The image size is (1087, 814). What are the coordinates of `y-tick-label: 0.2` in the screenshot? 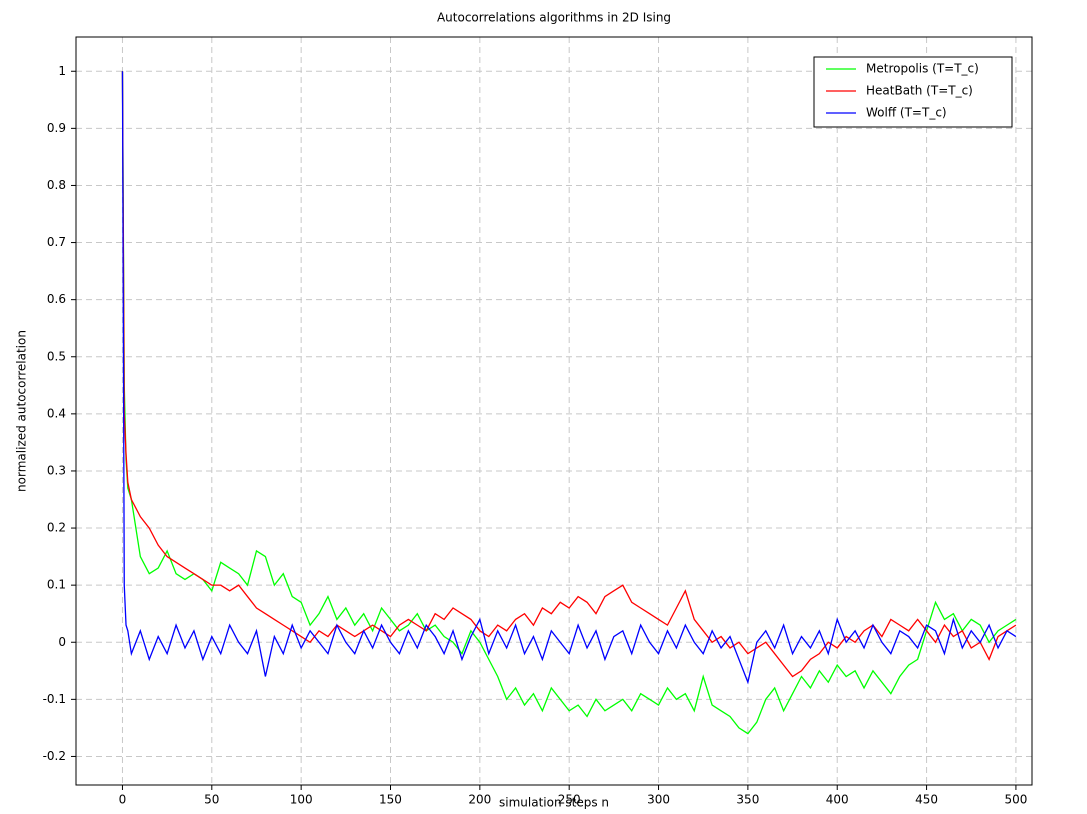 It's located at (56, 528).